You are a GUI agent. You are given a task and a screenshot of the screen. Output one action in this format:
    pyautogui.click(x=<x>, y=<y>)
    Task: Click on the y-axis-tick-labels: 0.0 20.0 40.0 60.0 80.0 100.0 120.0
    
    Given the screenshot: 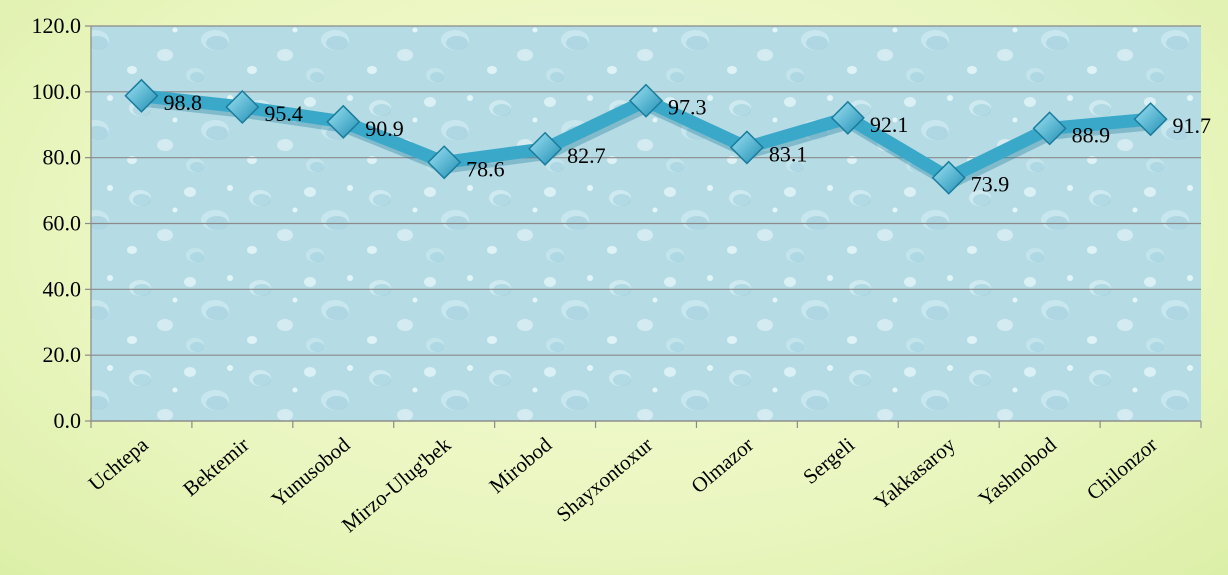 What is the action you would take?
    pyautogui.click(x=57, y=223)
    